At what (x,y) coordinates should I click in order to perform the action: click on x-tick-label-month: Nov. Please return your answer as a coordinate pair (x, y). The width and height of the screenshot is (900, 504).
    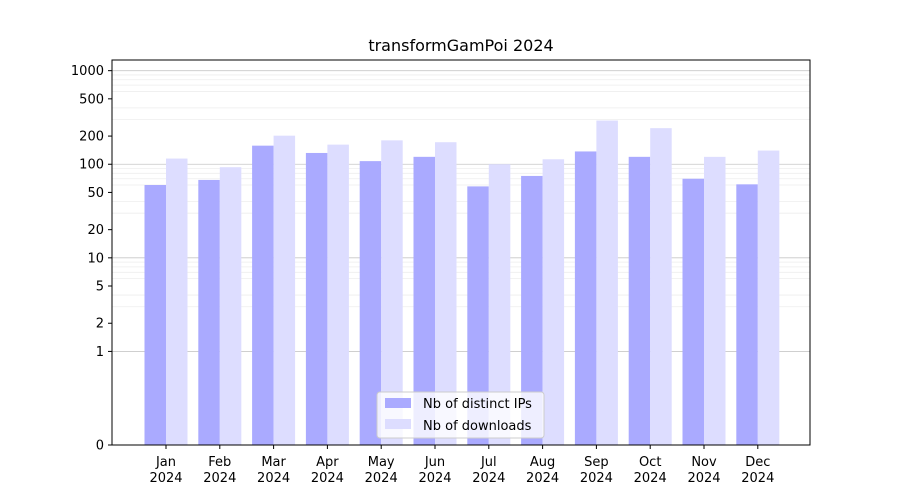
    Looking at the image, I should click on (704, 462).